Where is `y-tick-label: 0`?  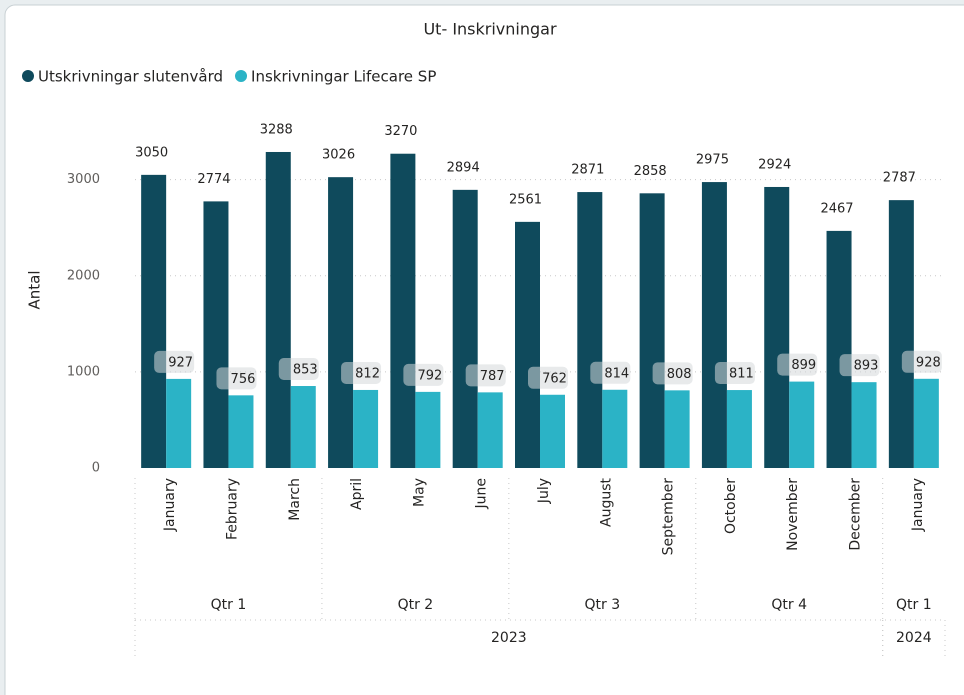 y-tick-label: 0 is located at coordinates (96, 468).